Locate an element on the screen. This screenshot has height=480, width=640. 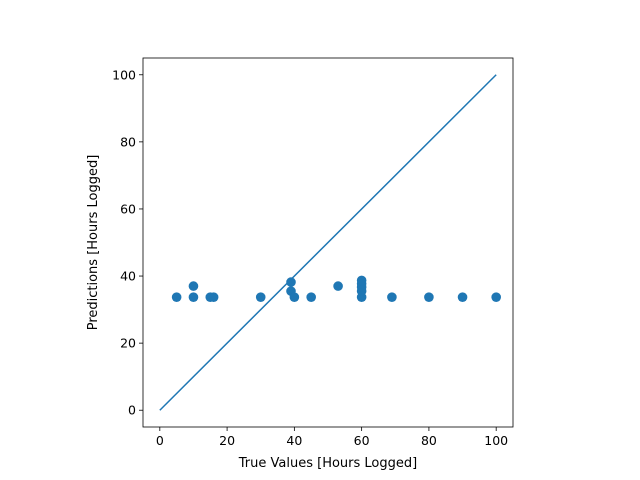
y-tick-label: 0 is located at coordinates (132, 410).